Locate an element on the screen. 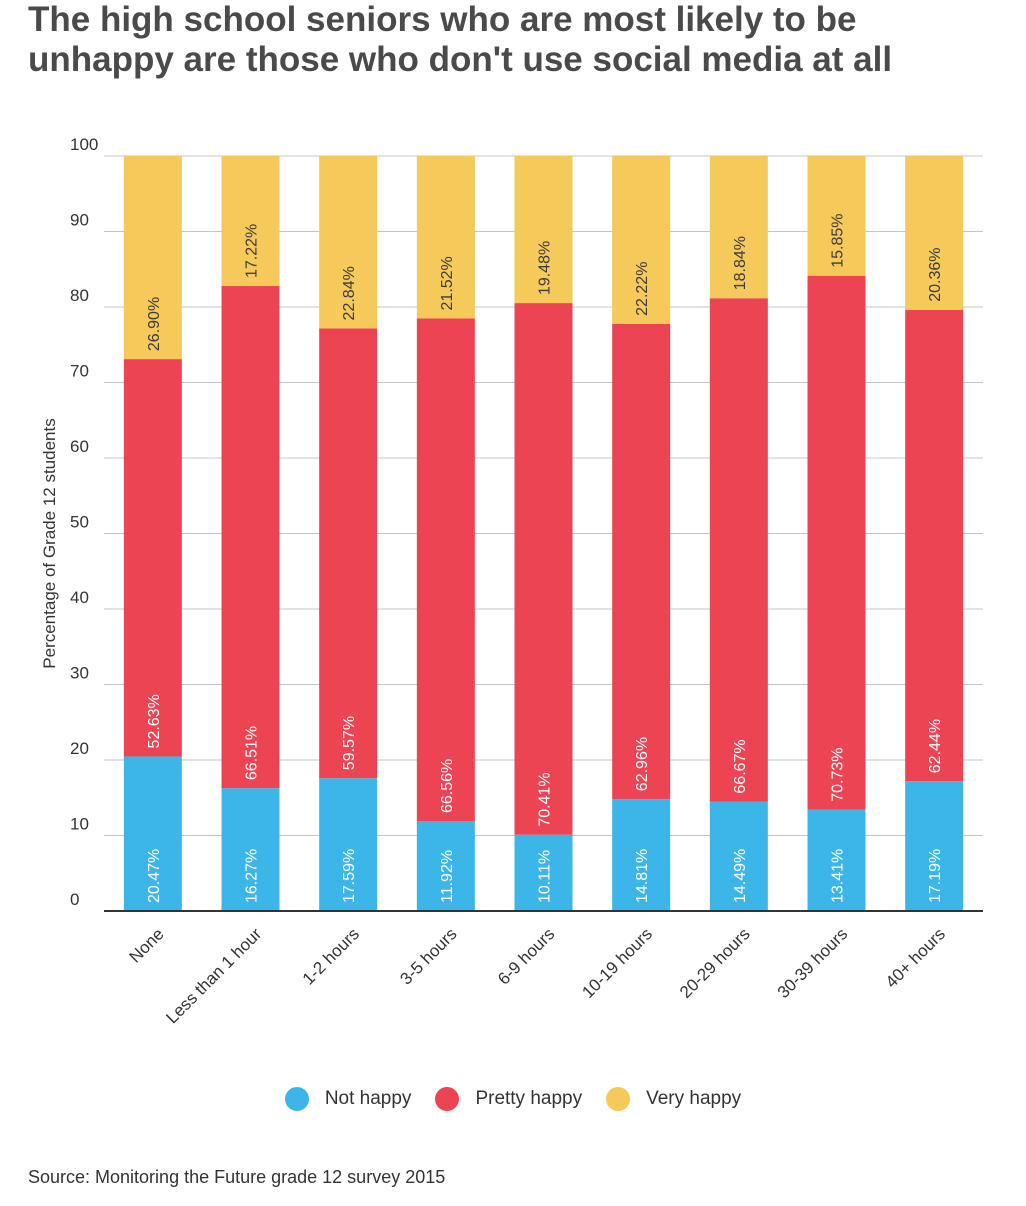 The width and height of the screenshot is (1026, 1206). y-tick-label-0: 0 is located at coordinates (74, 899).